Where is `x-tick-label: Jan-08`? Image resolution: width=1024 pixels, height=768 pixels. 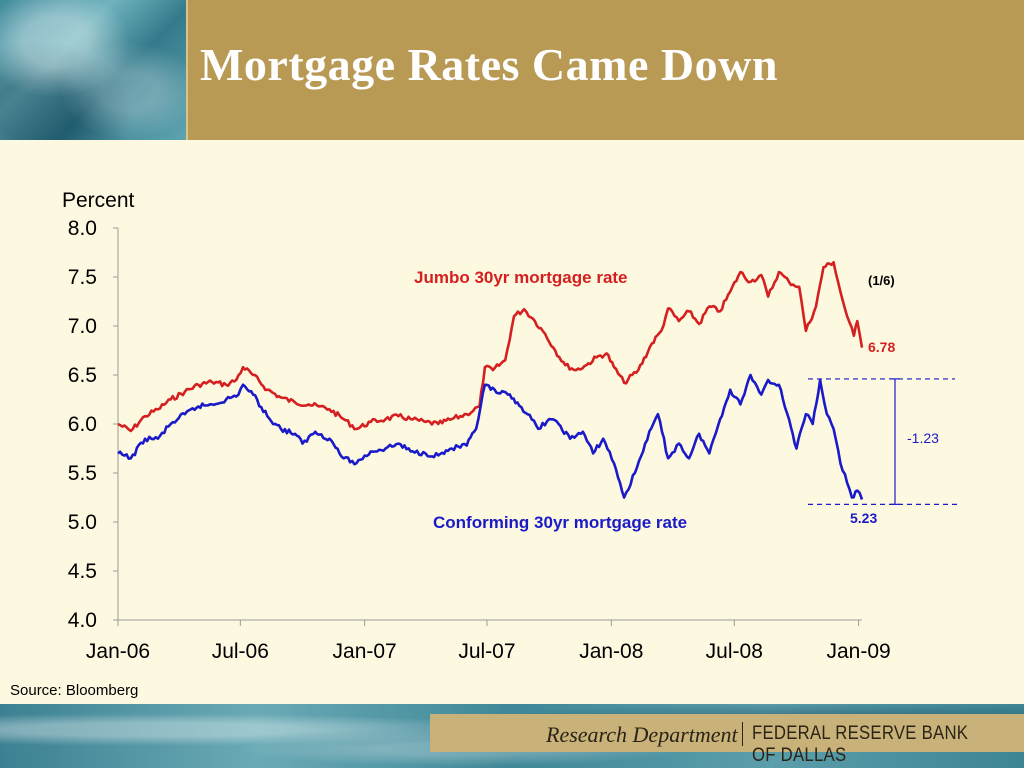 x-tick-label: Jan-08 is located at coordinates (611, 651).